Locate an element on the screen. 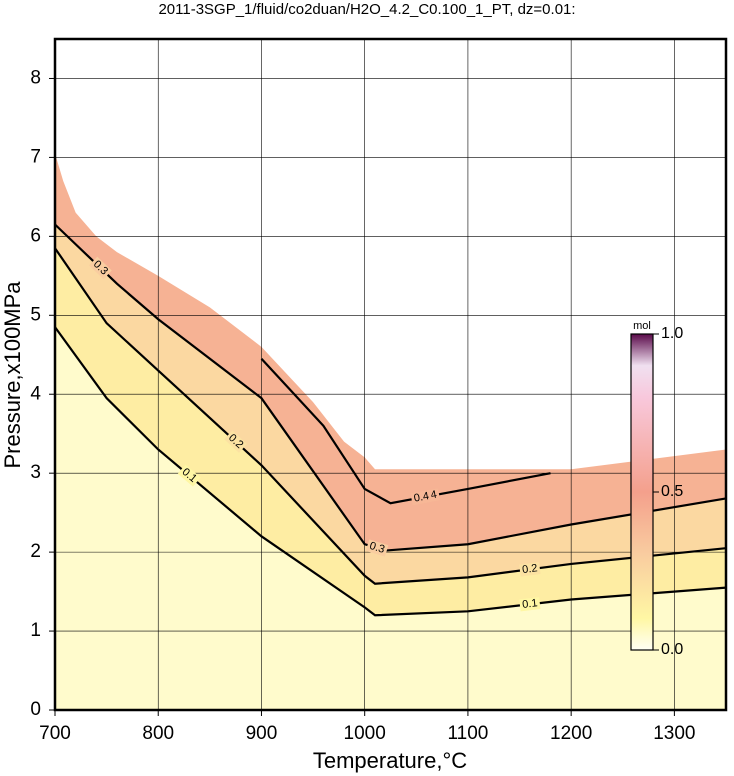 The image size is (734, 776). y-tick-label: 8 is located at coordinates (35, 77).